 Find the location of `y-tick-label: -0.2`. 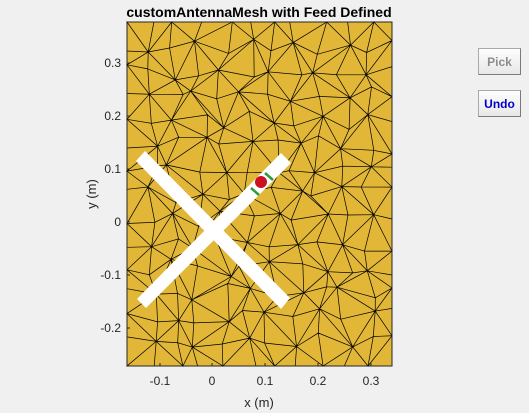

y-tick-label: -0.2 is located at coordinates (110, 328).